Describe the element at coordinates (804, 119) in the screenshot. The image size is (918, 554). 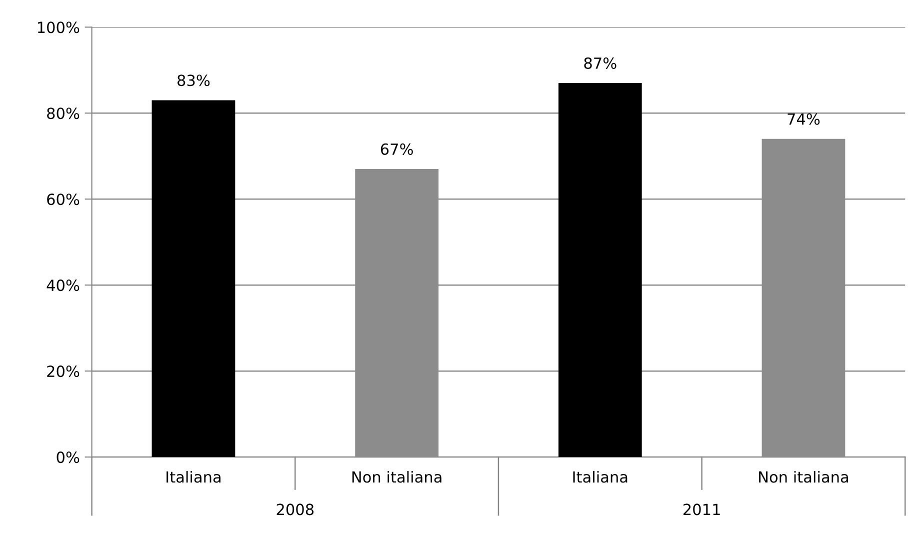
I see `data-label: 74%` at that location.